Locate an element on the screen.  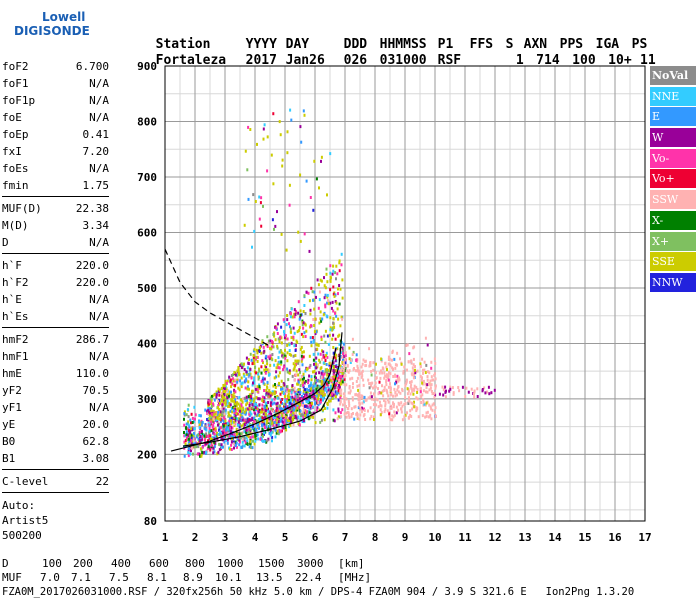
param-name: M(D) is located at coordinates (15, 225).